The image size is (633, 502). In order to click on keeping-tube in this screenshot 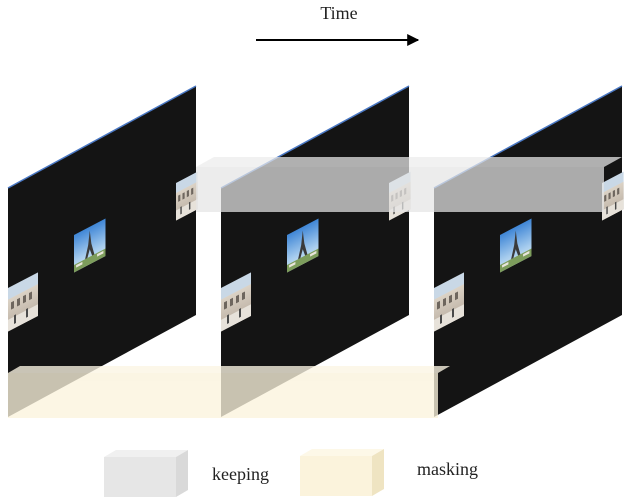, I will do `click(409, 184)`.